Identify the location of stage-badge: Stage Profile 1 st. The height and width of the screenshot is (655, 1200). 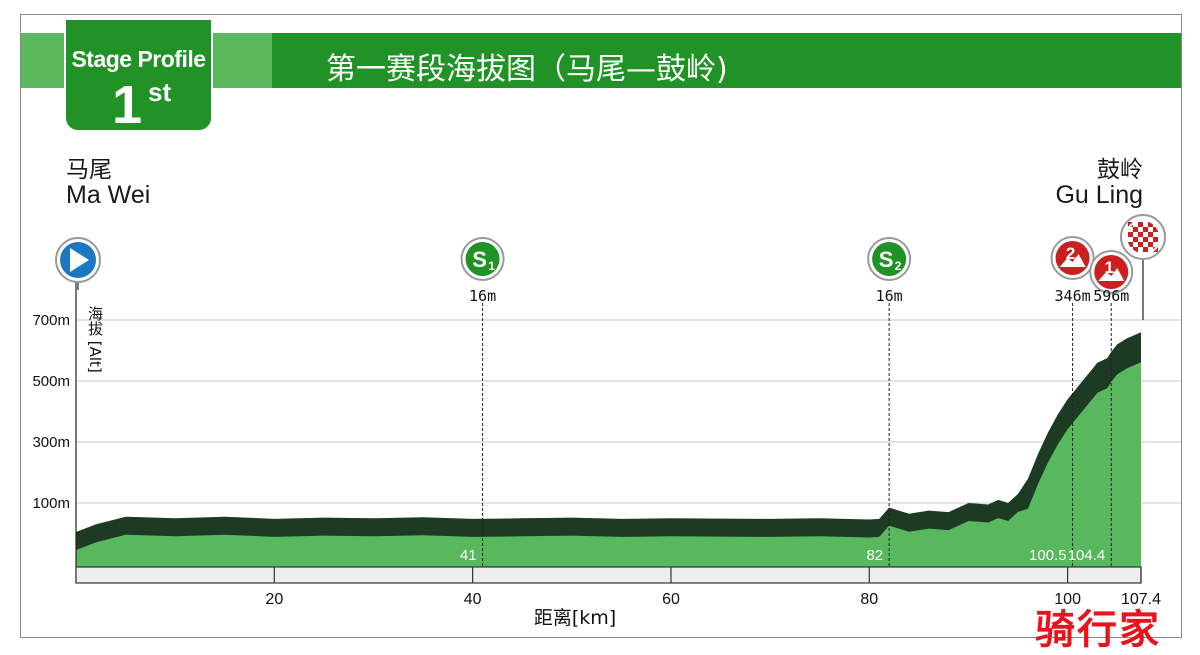
(138, 75).